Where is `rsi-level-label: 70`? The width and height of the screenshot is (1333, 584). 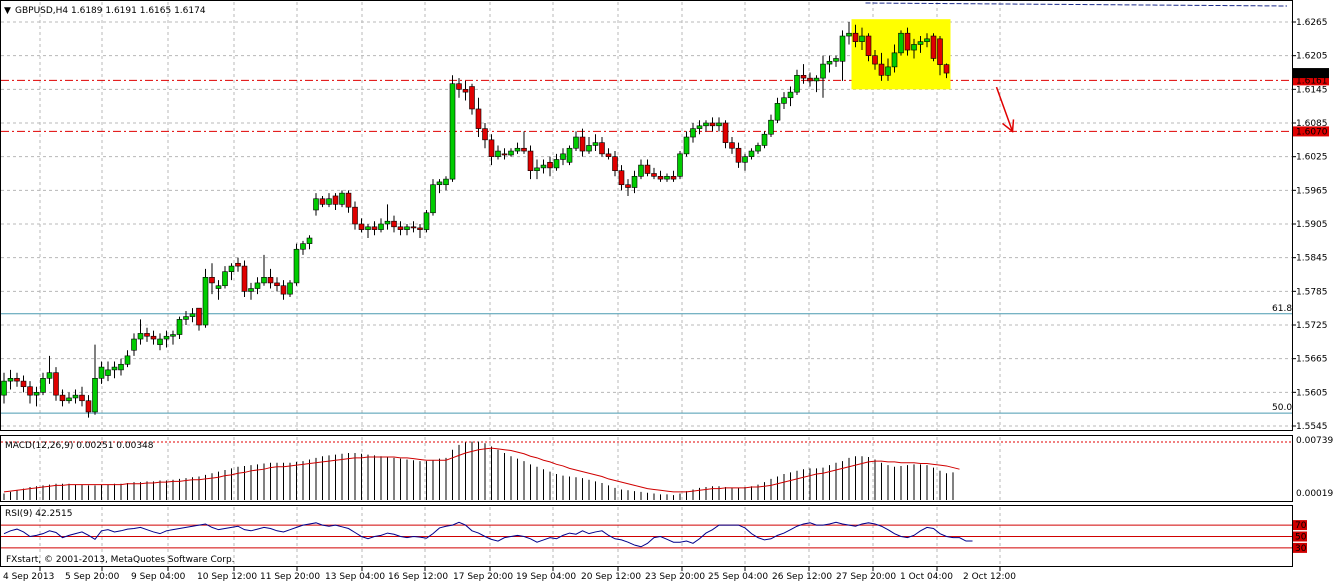
rsi-level-label: 70 is located at coordinates (1301, 526).